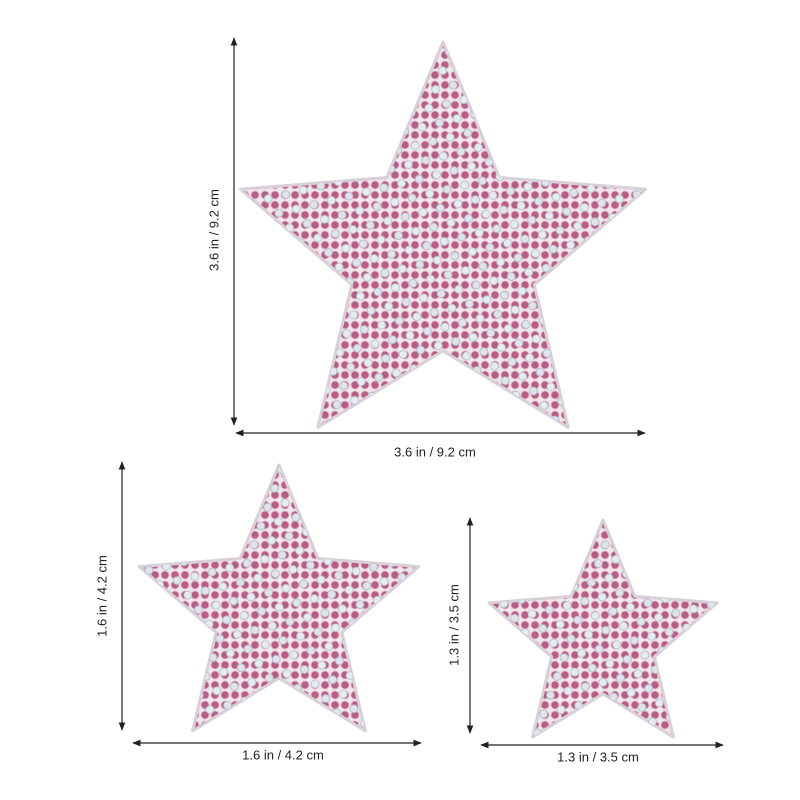 The width and height of the screenshot is (800, 800). What do you see at coordinates (453, 625) in the screenshot?
I see `height-label: 1.3 in / 3.5 cm` at bounding box center [453, 625].